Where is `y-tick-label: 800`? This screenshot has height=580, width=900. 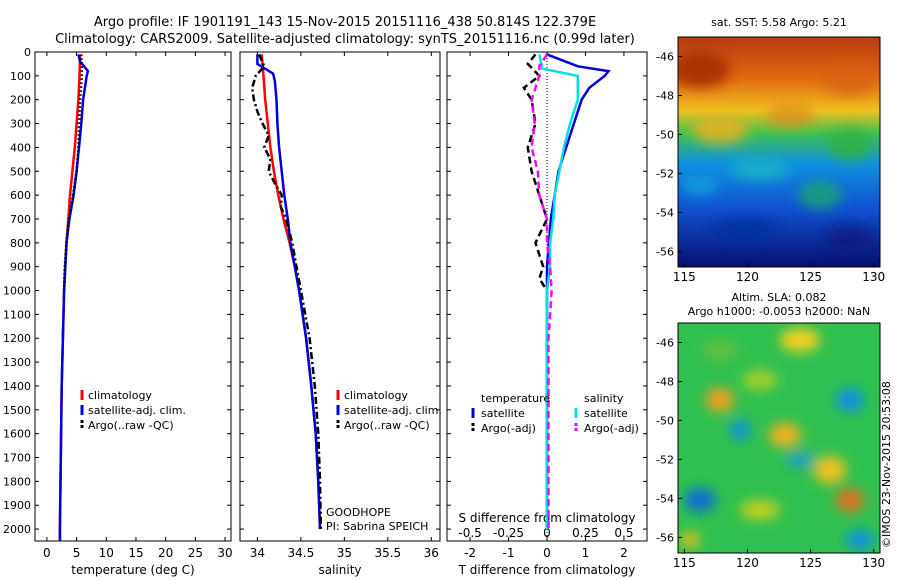
y-tick-label: 800 is located at coordinates (20, 243).